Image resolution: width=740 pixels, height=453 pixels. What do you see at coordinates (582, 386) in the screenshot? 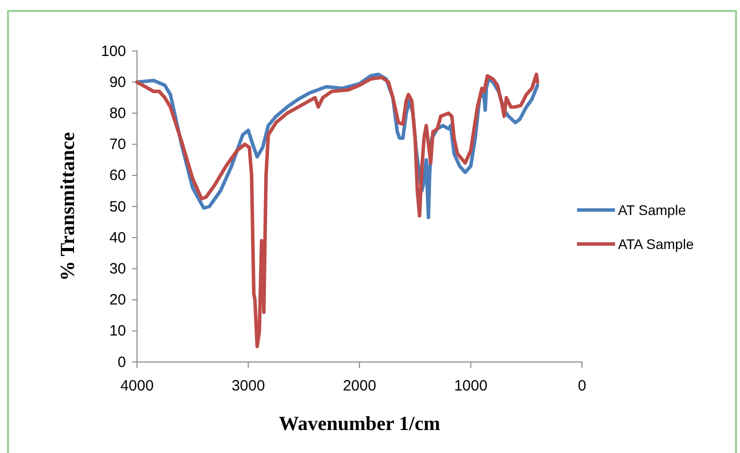
I see `x-tick-label: 0` at bounding box center [582, 386].